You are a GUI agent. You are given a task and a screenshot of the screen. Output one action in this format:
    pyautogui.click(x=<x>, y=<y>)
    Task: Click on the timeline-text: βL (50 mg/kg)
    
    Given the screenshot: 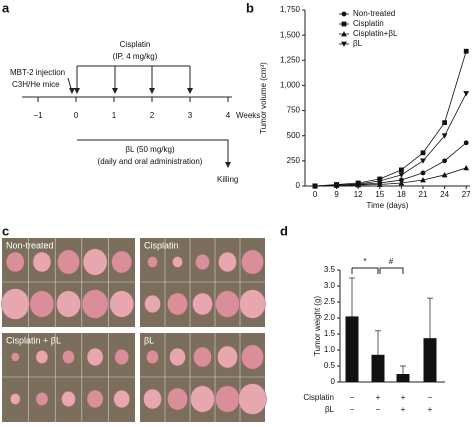 What is the action you would take?
    pyautogui.click(x=150, y=149)
    